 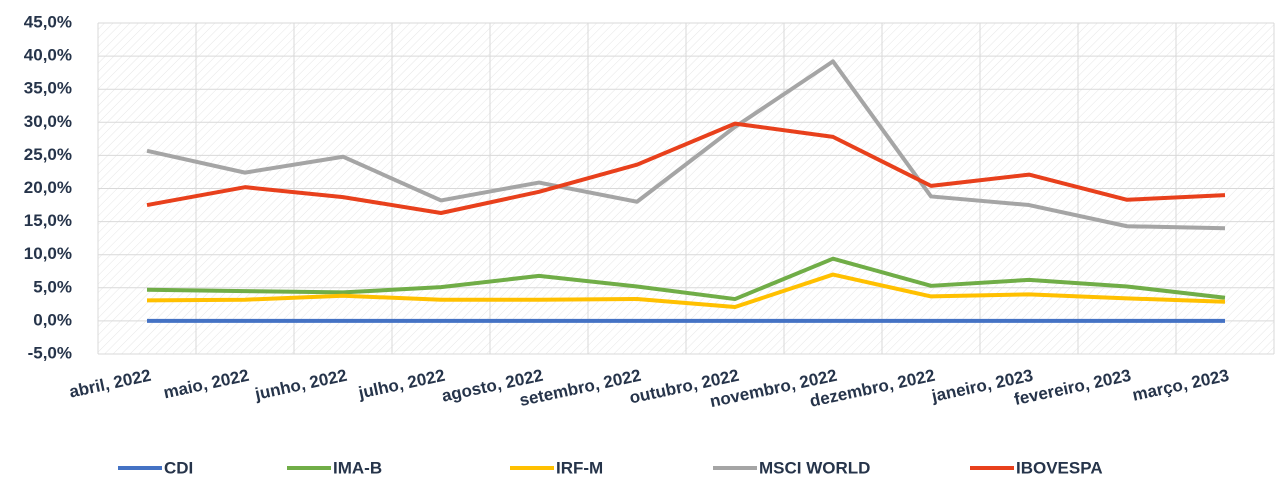 I want to click on y-tick-label: 0,0%, so click(x=52, y=319).